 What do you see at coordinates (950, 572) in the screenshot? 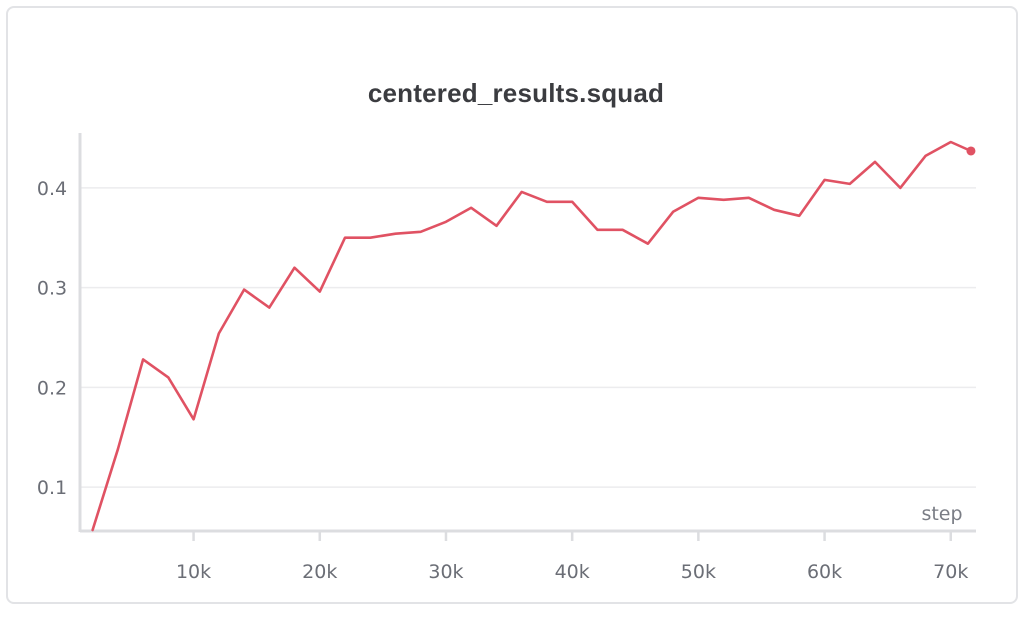
I see `x-tick-label: 70k` at bounding box center [950, 572].